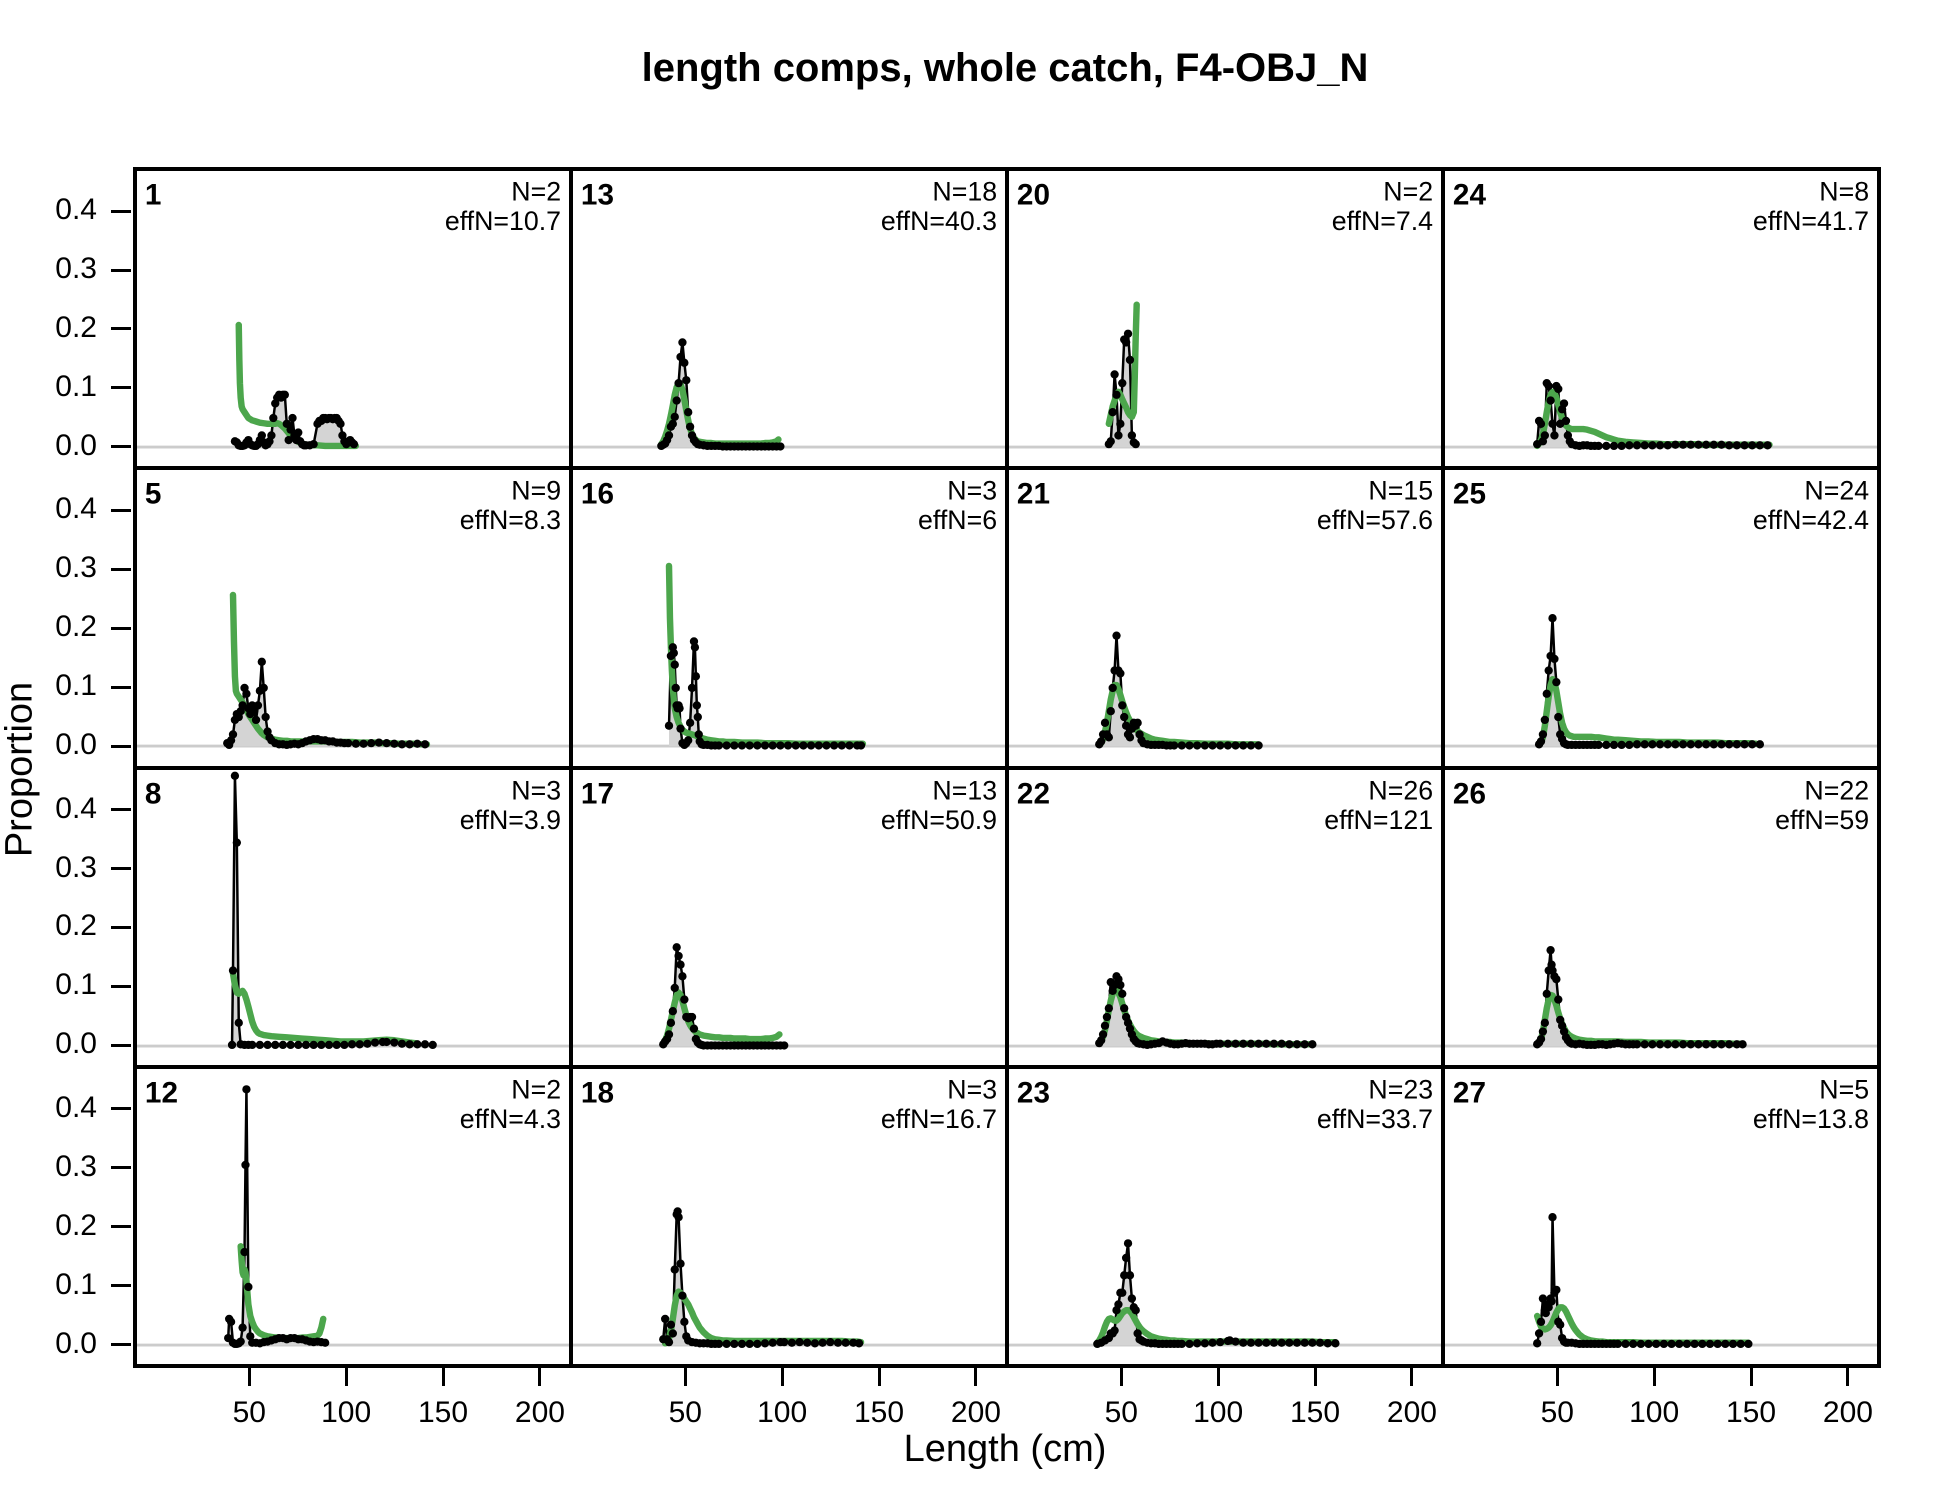  I want to click on effective-n-label: effN=33.7, so click(1375, 1119).